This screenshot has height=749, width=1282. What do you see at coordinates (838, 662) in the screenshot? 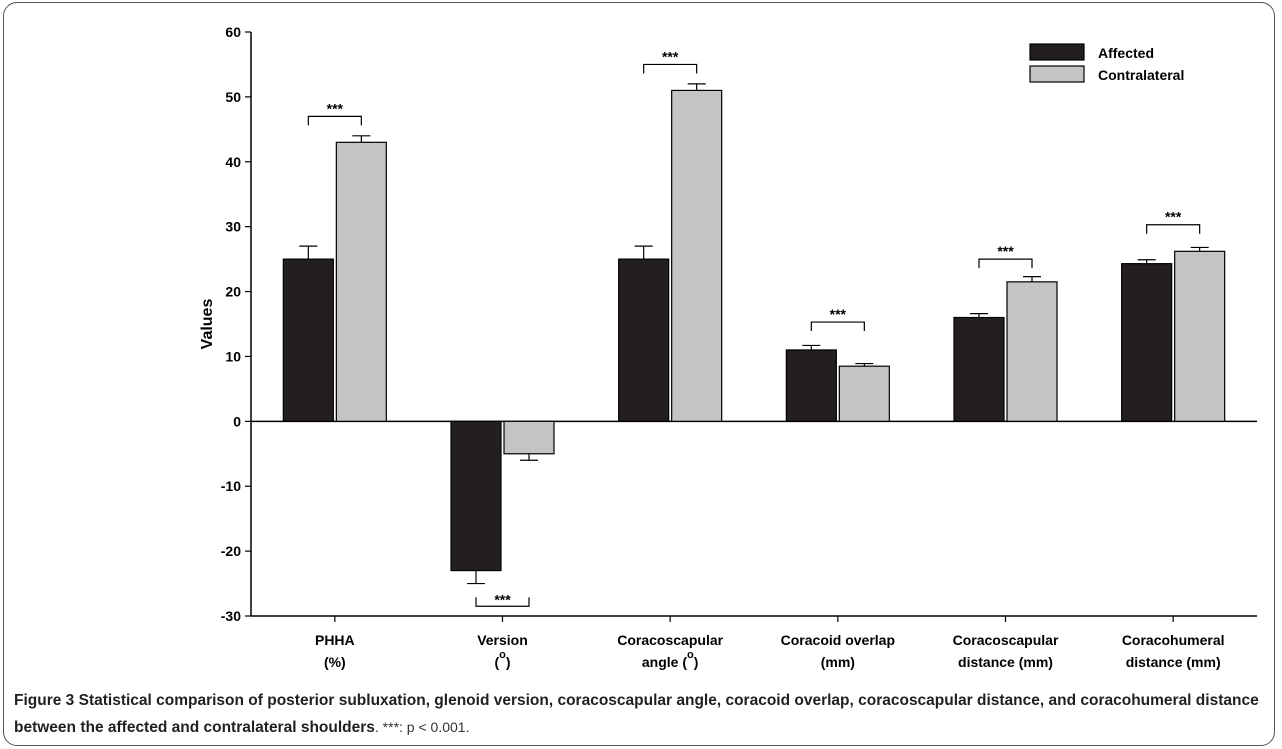
I see `x-tick-label: (mm)` at bounding box center [838, 662].